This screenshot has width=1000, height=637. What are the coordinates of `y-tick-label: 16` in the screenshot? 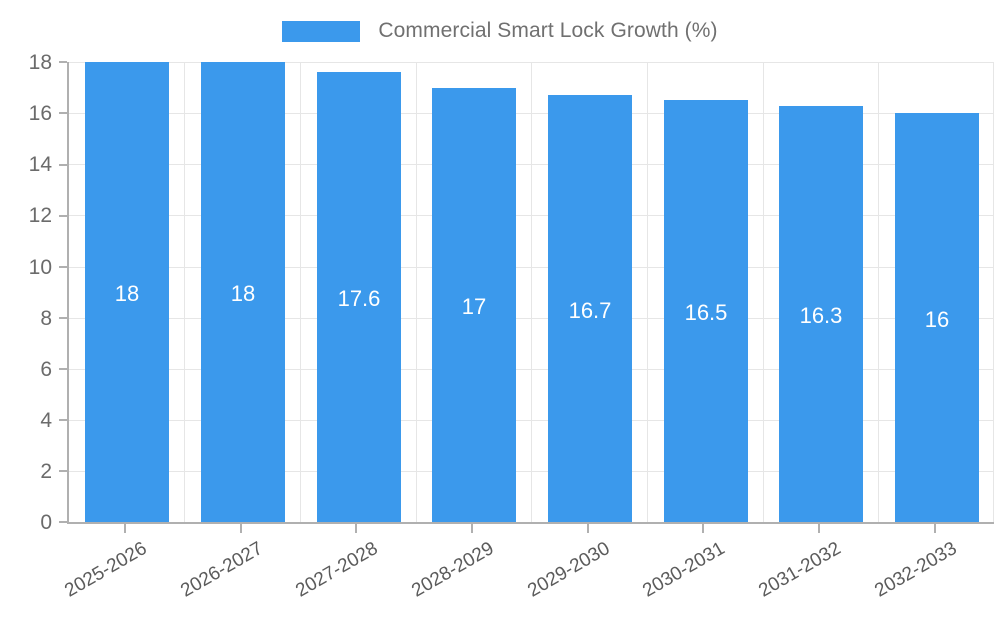 It's located at (40, 113).